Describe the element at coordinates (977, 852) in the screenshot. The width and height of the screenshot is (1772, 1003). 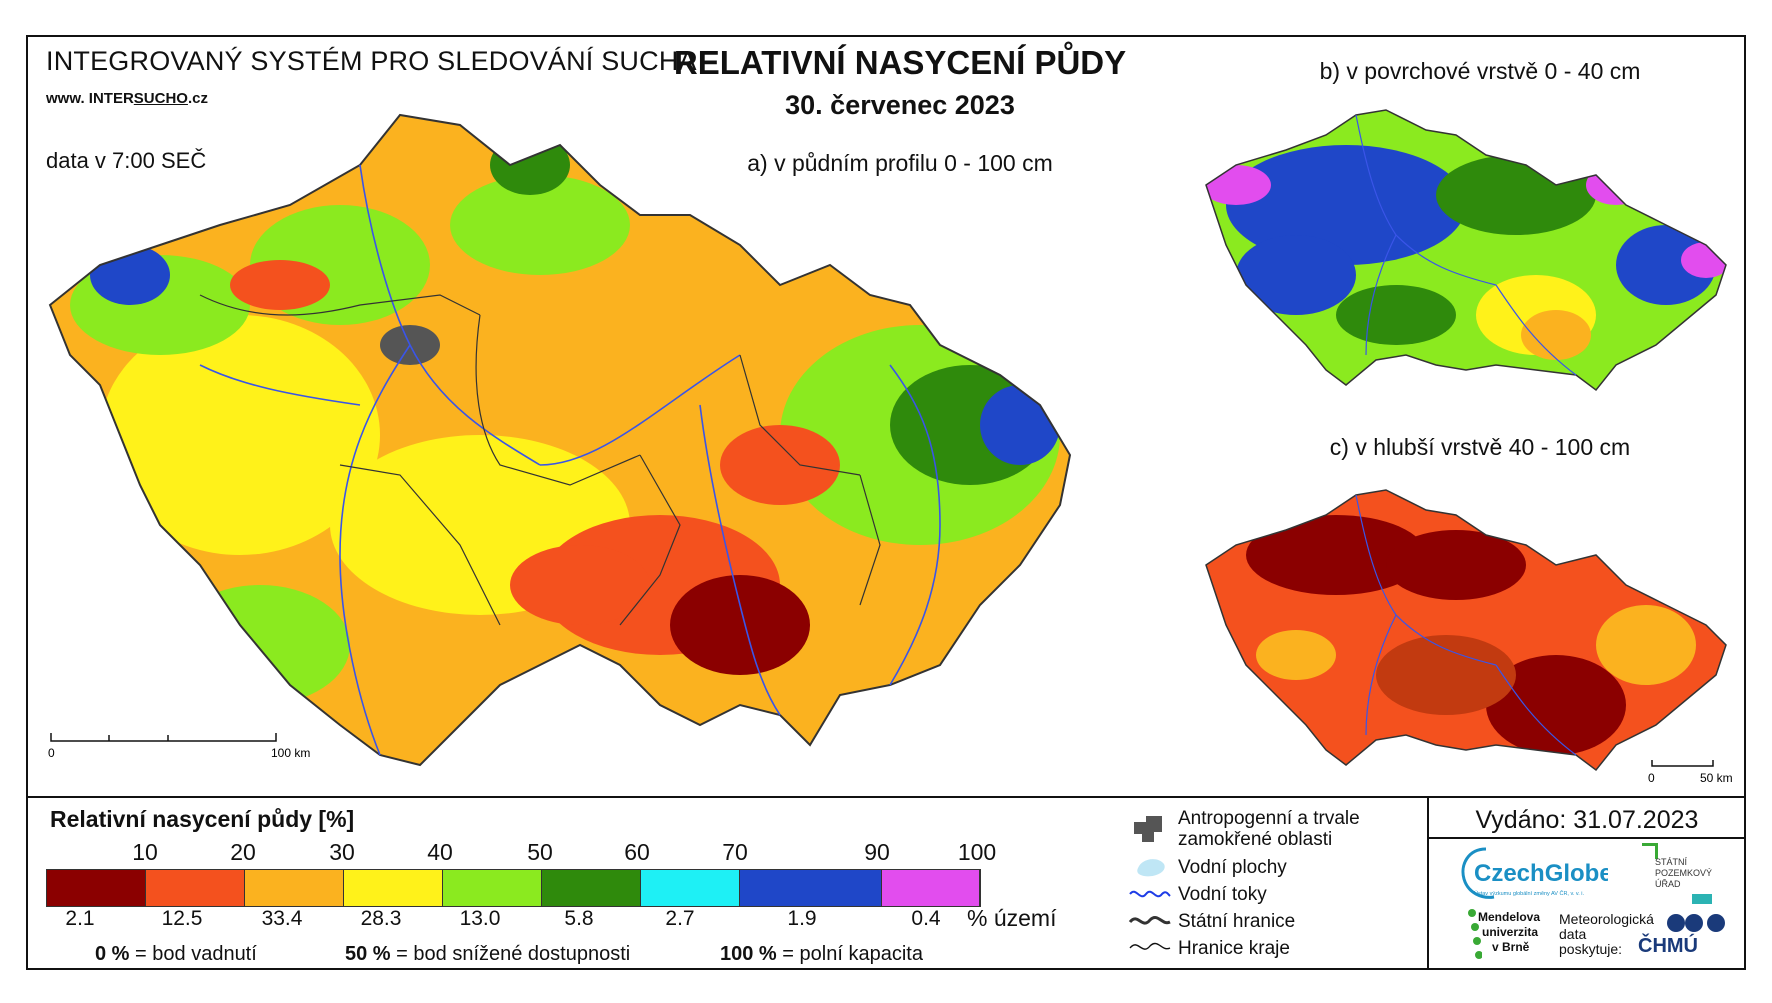
I see `legend-tick: 100` at that location.